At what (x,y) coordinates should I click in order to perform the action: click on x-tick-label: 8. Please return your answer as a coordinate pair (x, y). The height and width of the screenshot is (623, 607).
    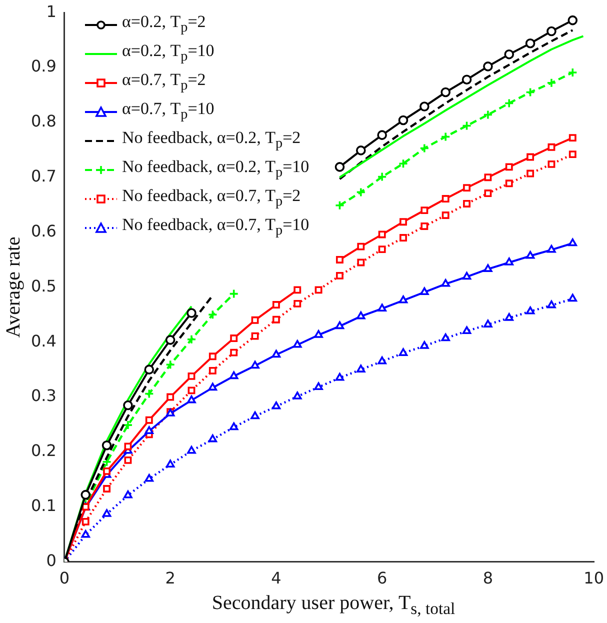
    Looking at the image, I should click on (488, 578).